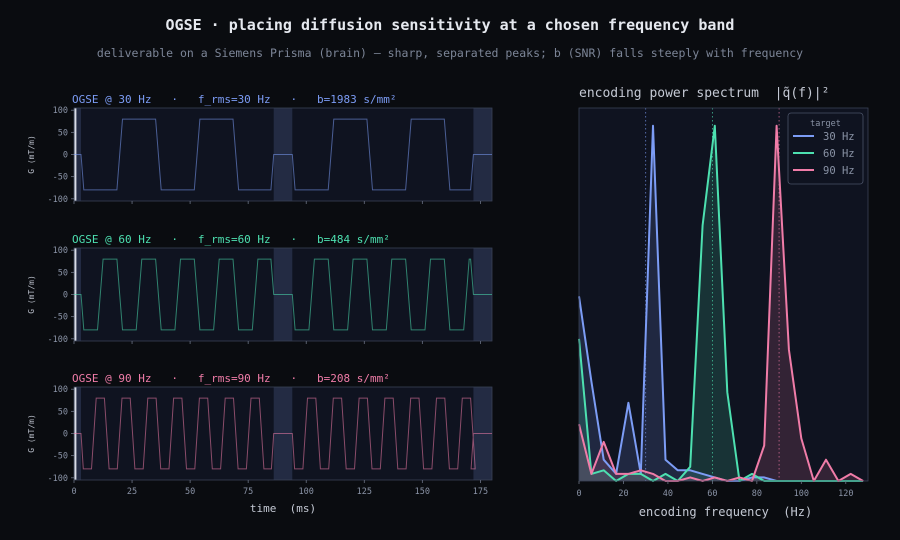  I want to click on spectrum-x-tick-label: 20, so click(623, 494).